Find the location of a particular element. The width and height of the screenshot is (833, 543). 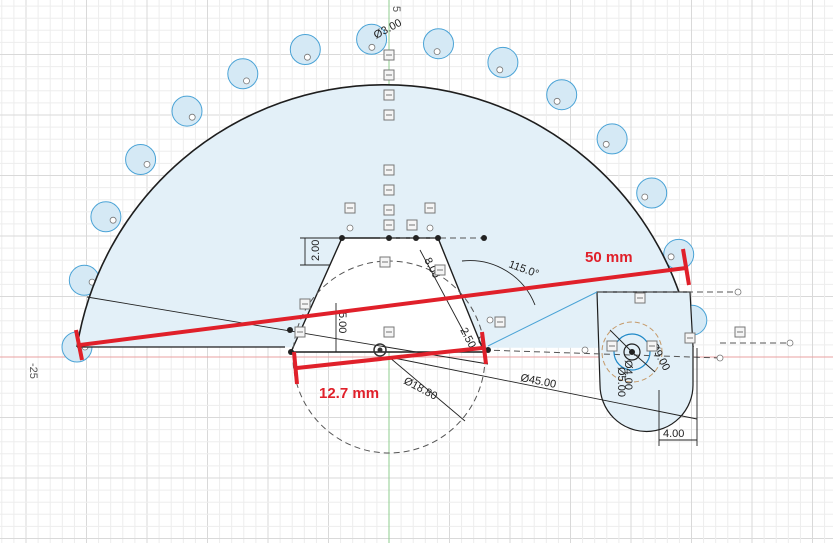

dim-center-diameter: Ø18.80 is located at coordinates (421, 389).